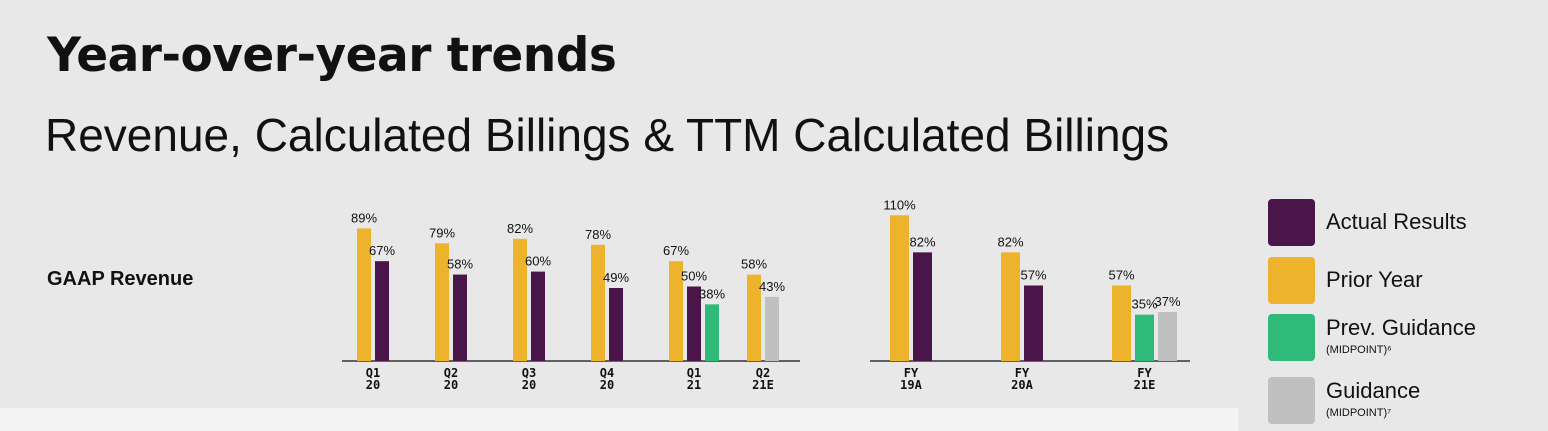 The image size is (1548, 431). What do you see at coordinates (694, 385) in the screenshot?
I see `tick-label: 21` at bounding box center [694, 385].